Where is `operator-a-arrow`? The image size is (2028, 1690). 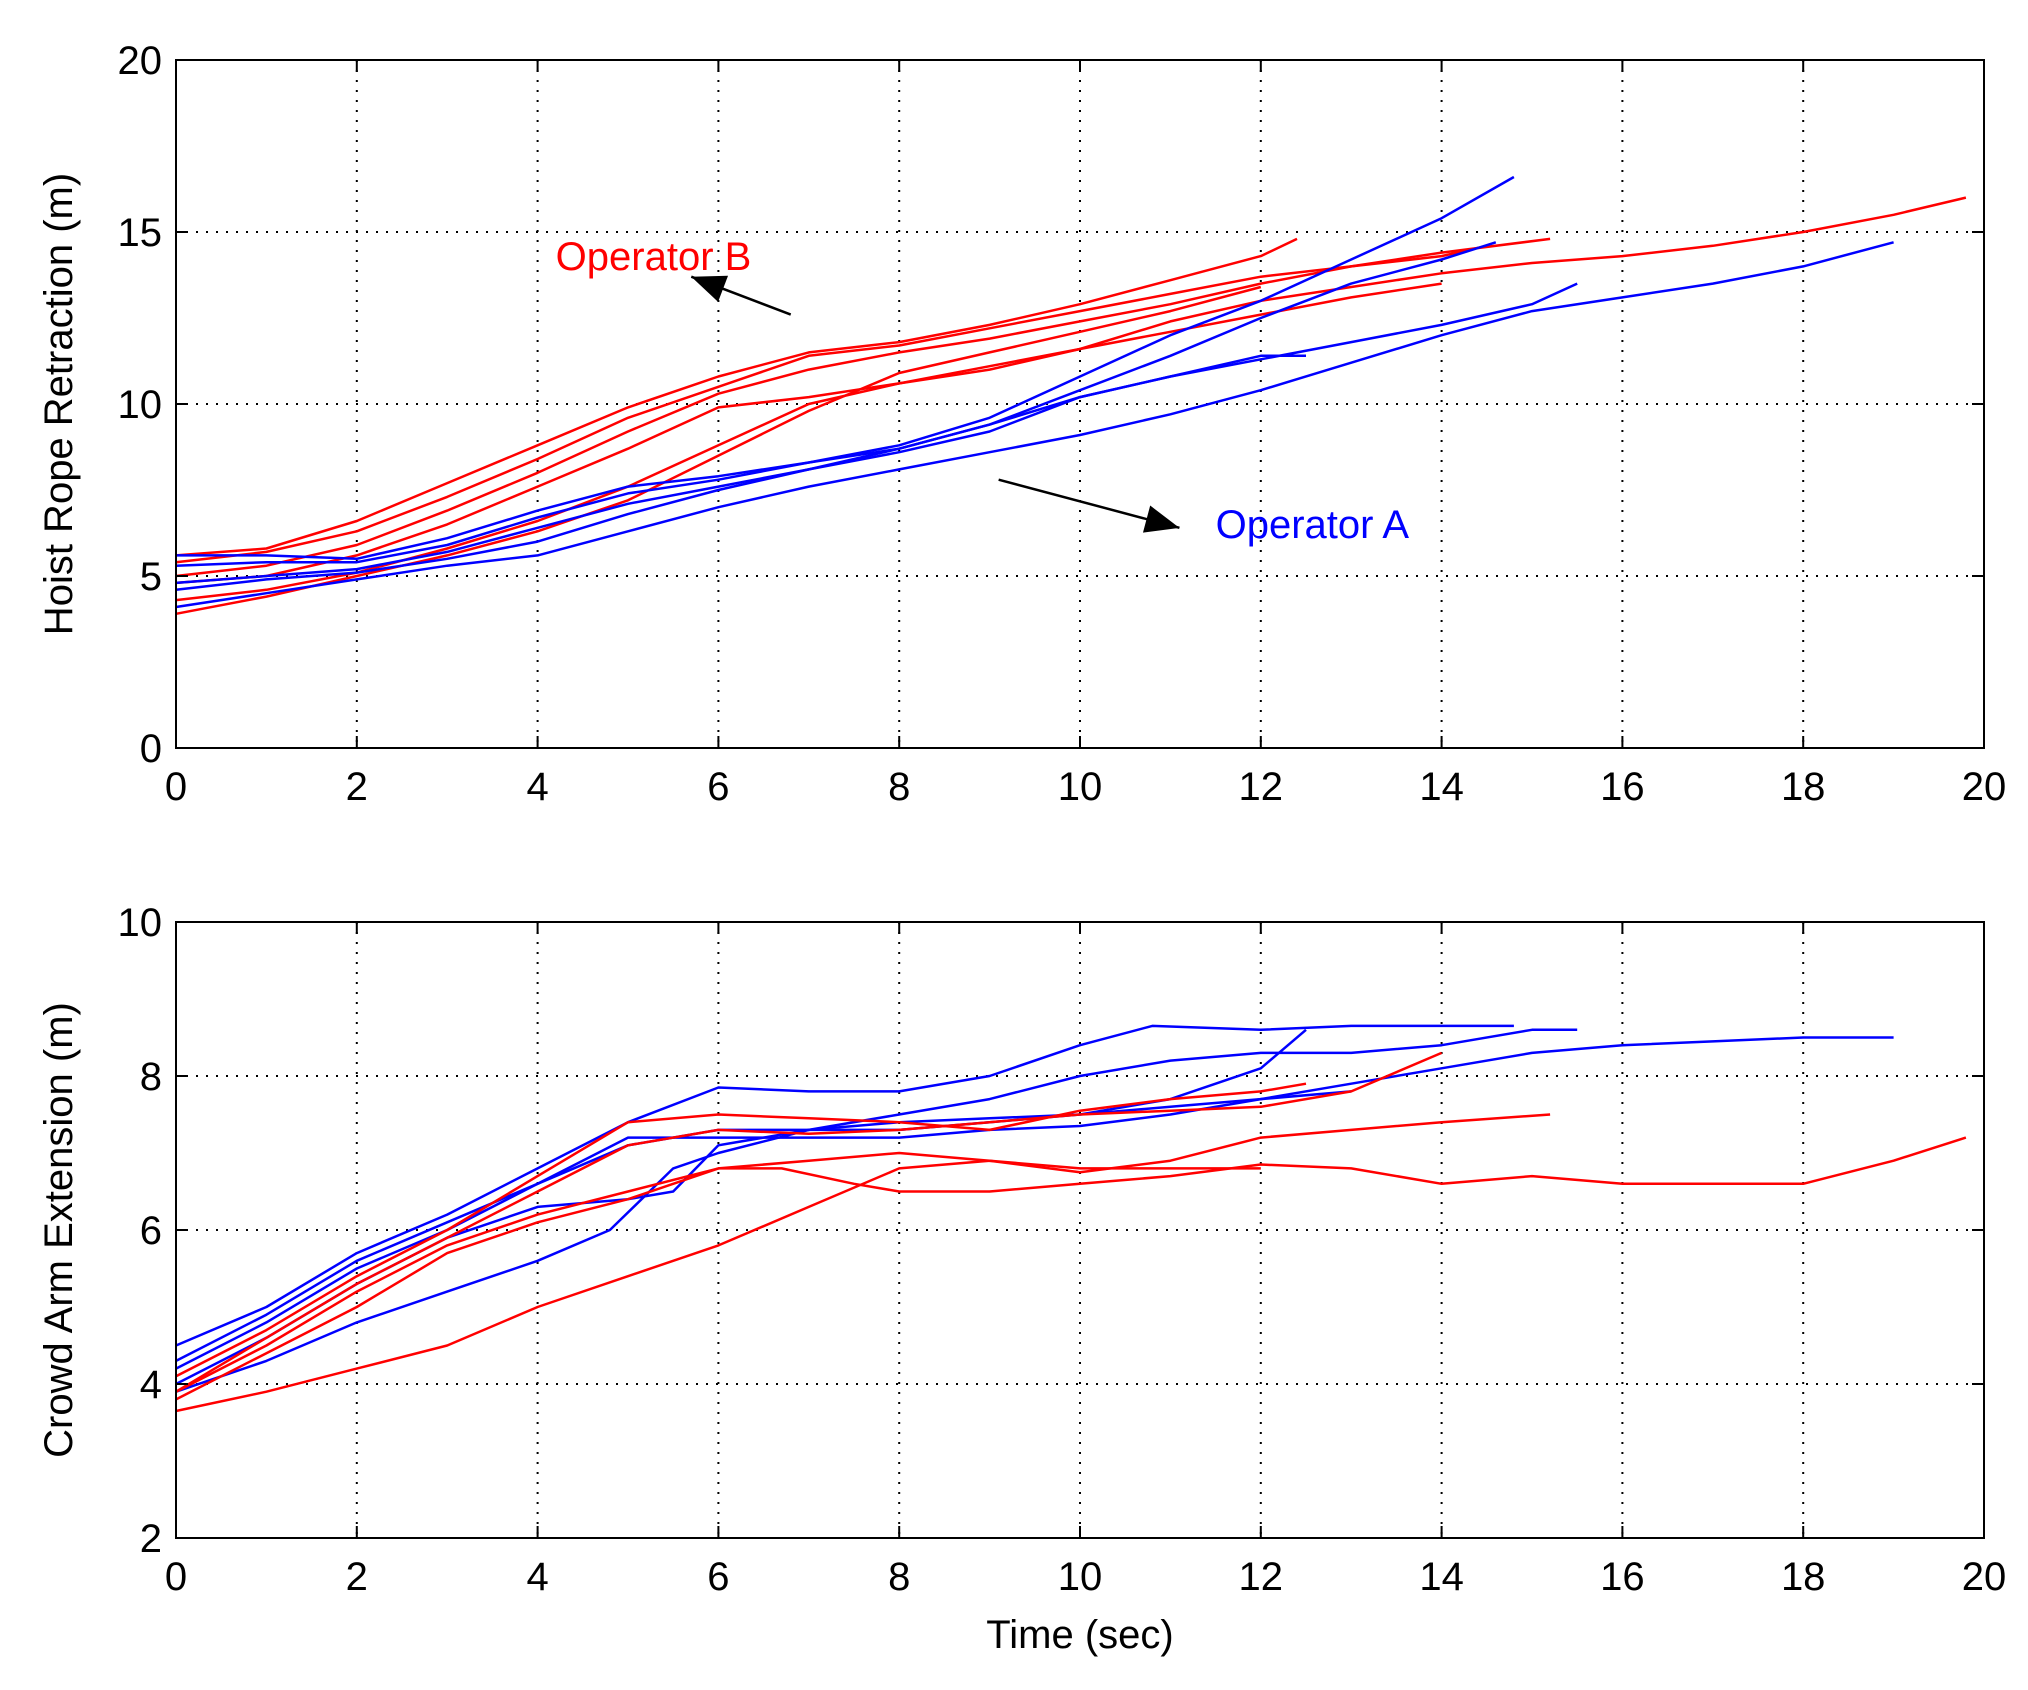
operator-a-arrow is located at coordinates (1089, 505).